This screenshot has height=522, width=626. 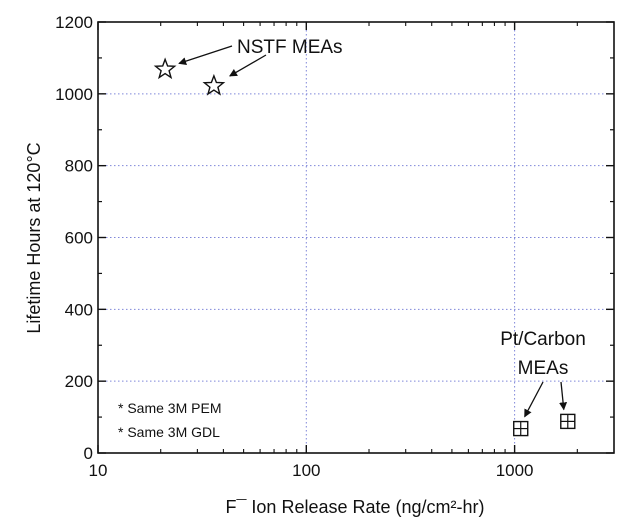 What do you see at coordinates (88, 453) in the screenshot?
I see `y-tick-label: 0` at bounding box center [88, 453].